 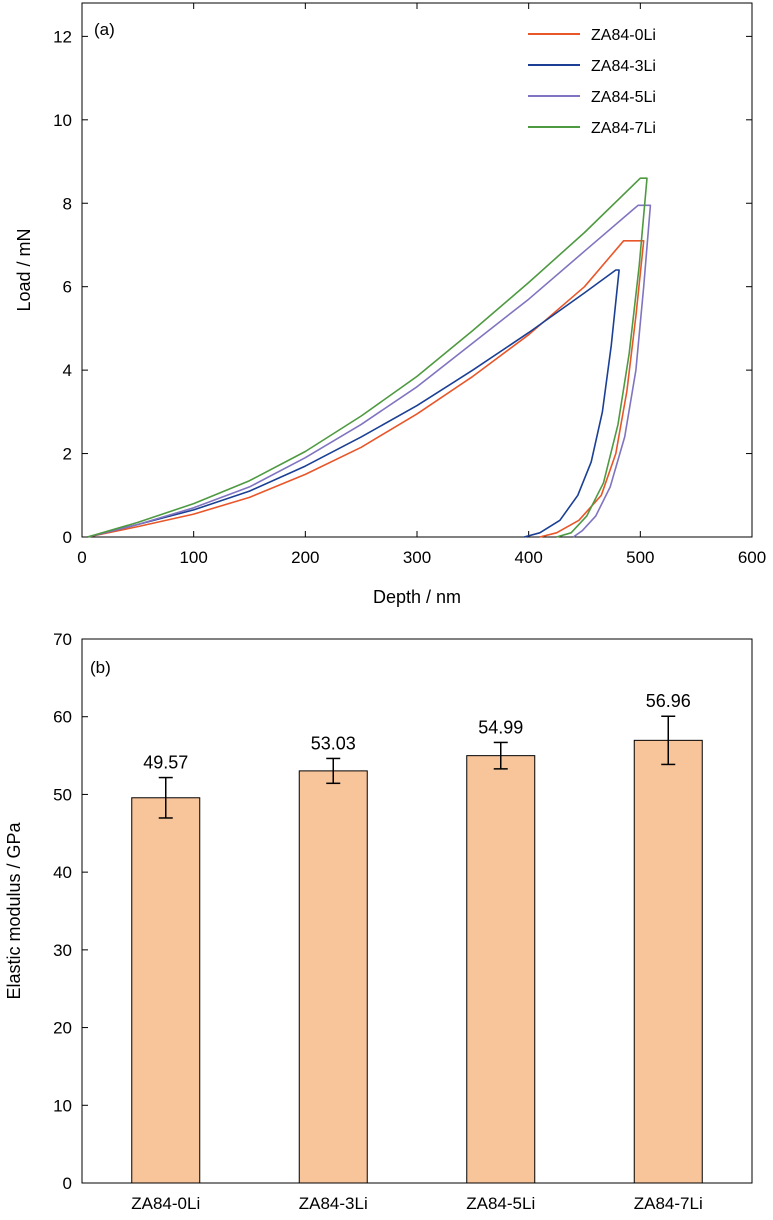 I want to click on legend-label: ZA84-0Li, so click(x=623, y=35).